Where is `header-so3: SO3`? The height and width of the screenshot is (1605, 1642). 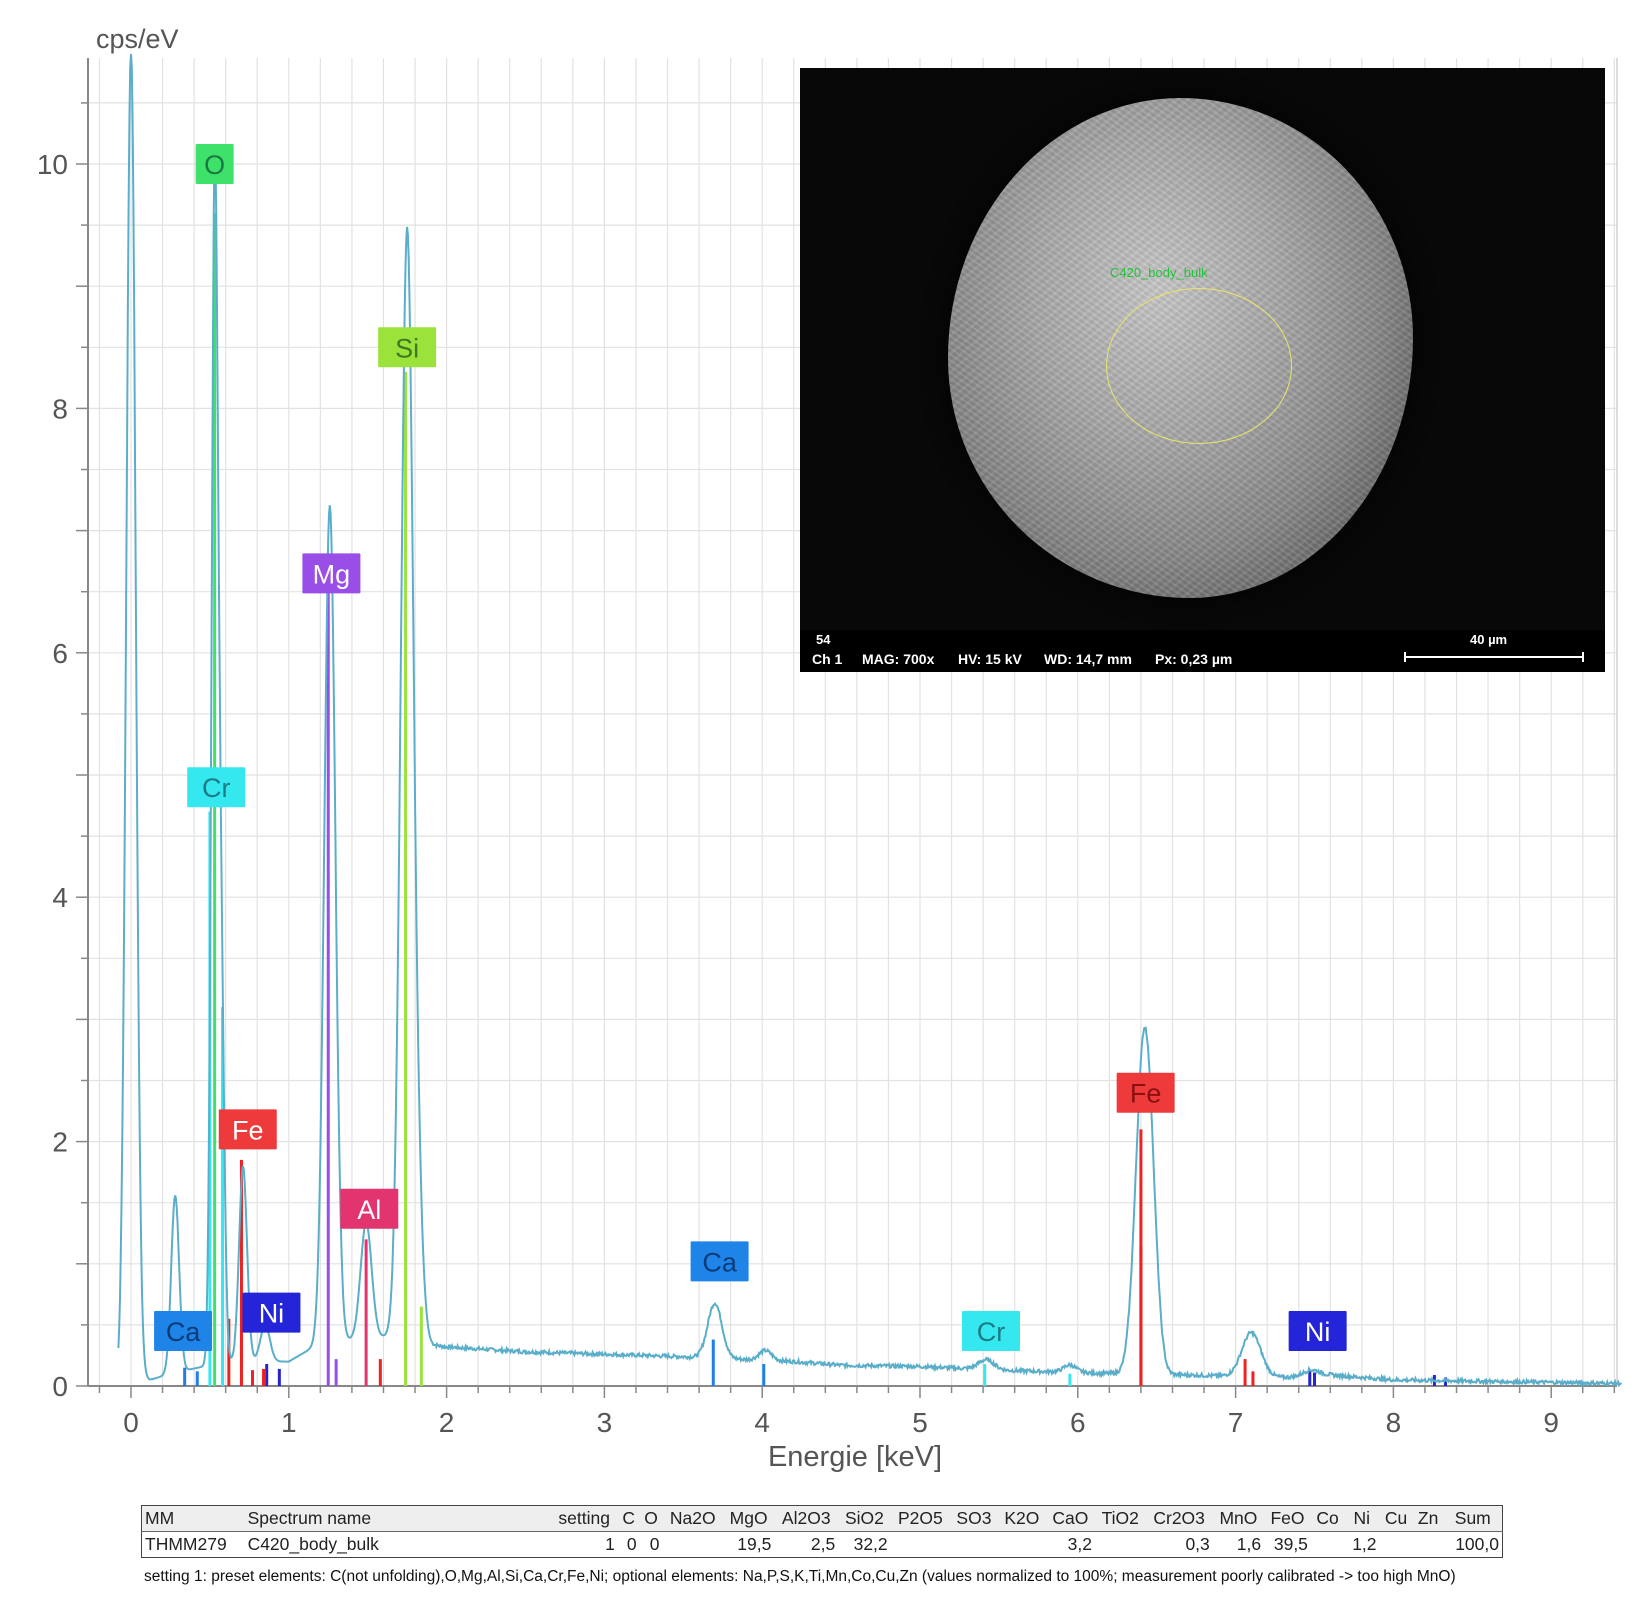 header-so3: SO3 is located at coordinates (974, 1518).